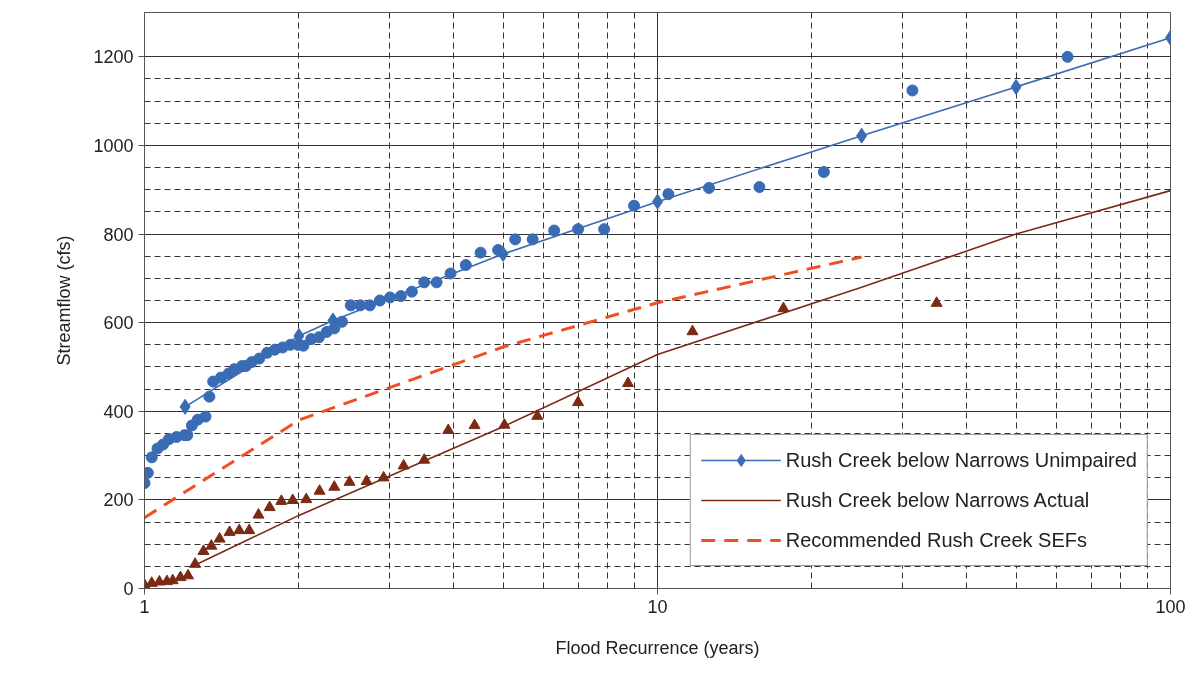 The width and height of the screenshot is (1195, 680). What do you see at coordinates (118, 411) in the screenshot?
I see `y-tick-label: 400` at bounding box center [118, 411].